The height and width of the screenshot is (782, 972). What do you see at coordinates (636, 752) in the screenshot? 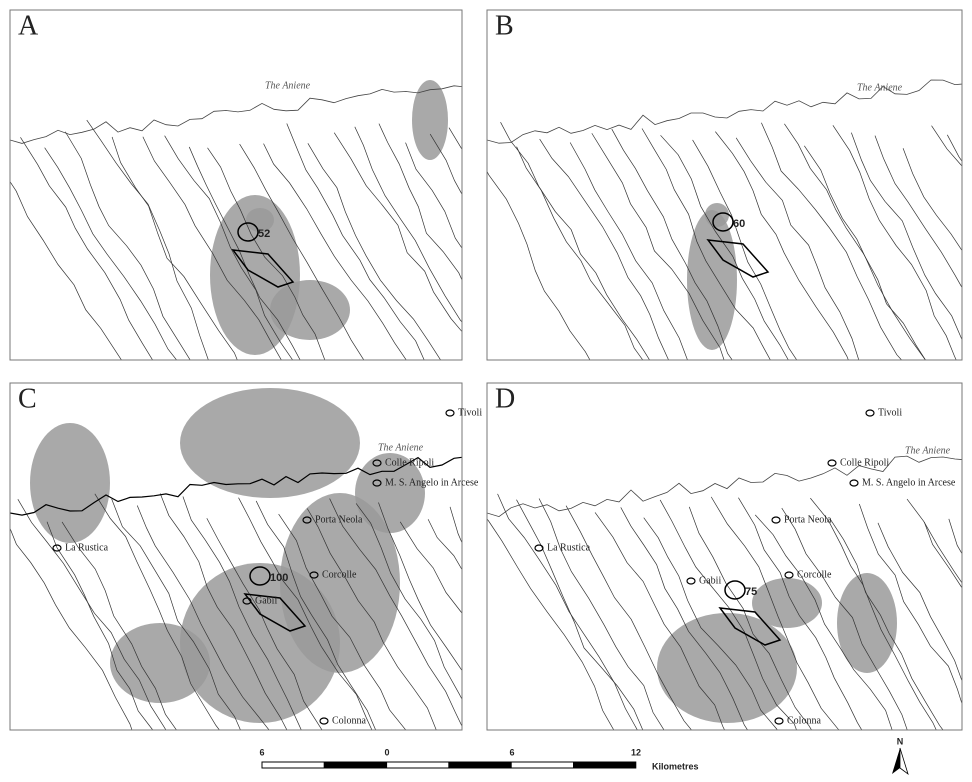
I see `scale-label: 12` at bounding box center [636, 752].